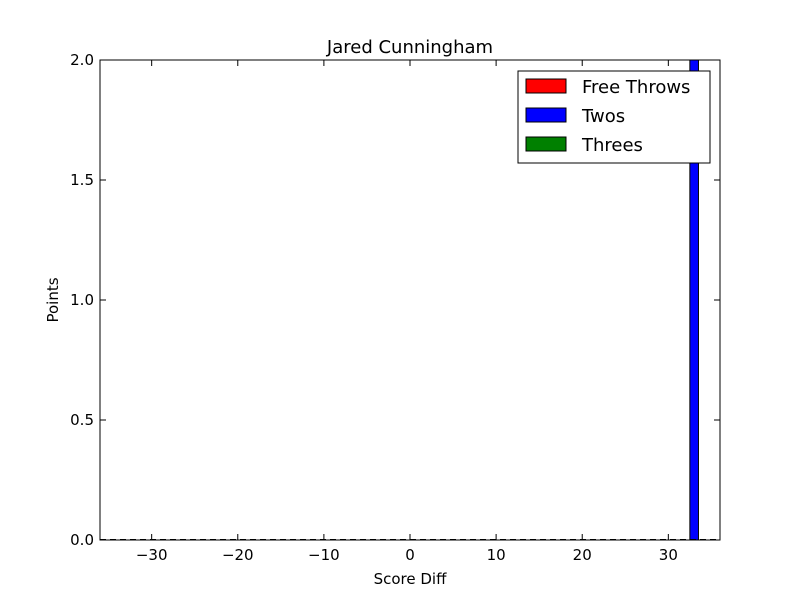 This screenshot has height=600, width=800. I want to click on legend-label-twos: Twos, so click(603, 116).